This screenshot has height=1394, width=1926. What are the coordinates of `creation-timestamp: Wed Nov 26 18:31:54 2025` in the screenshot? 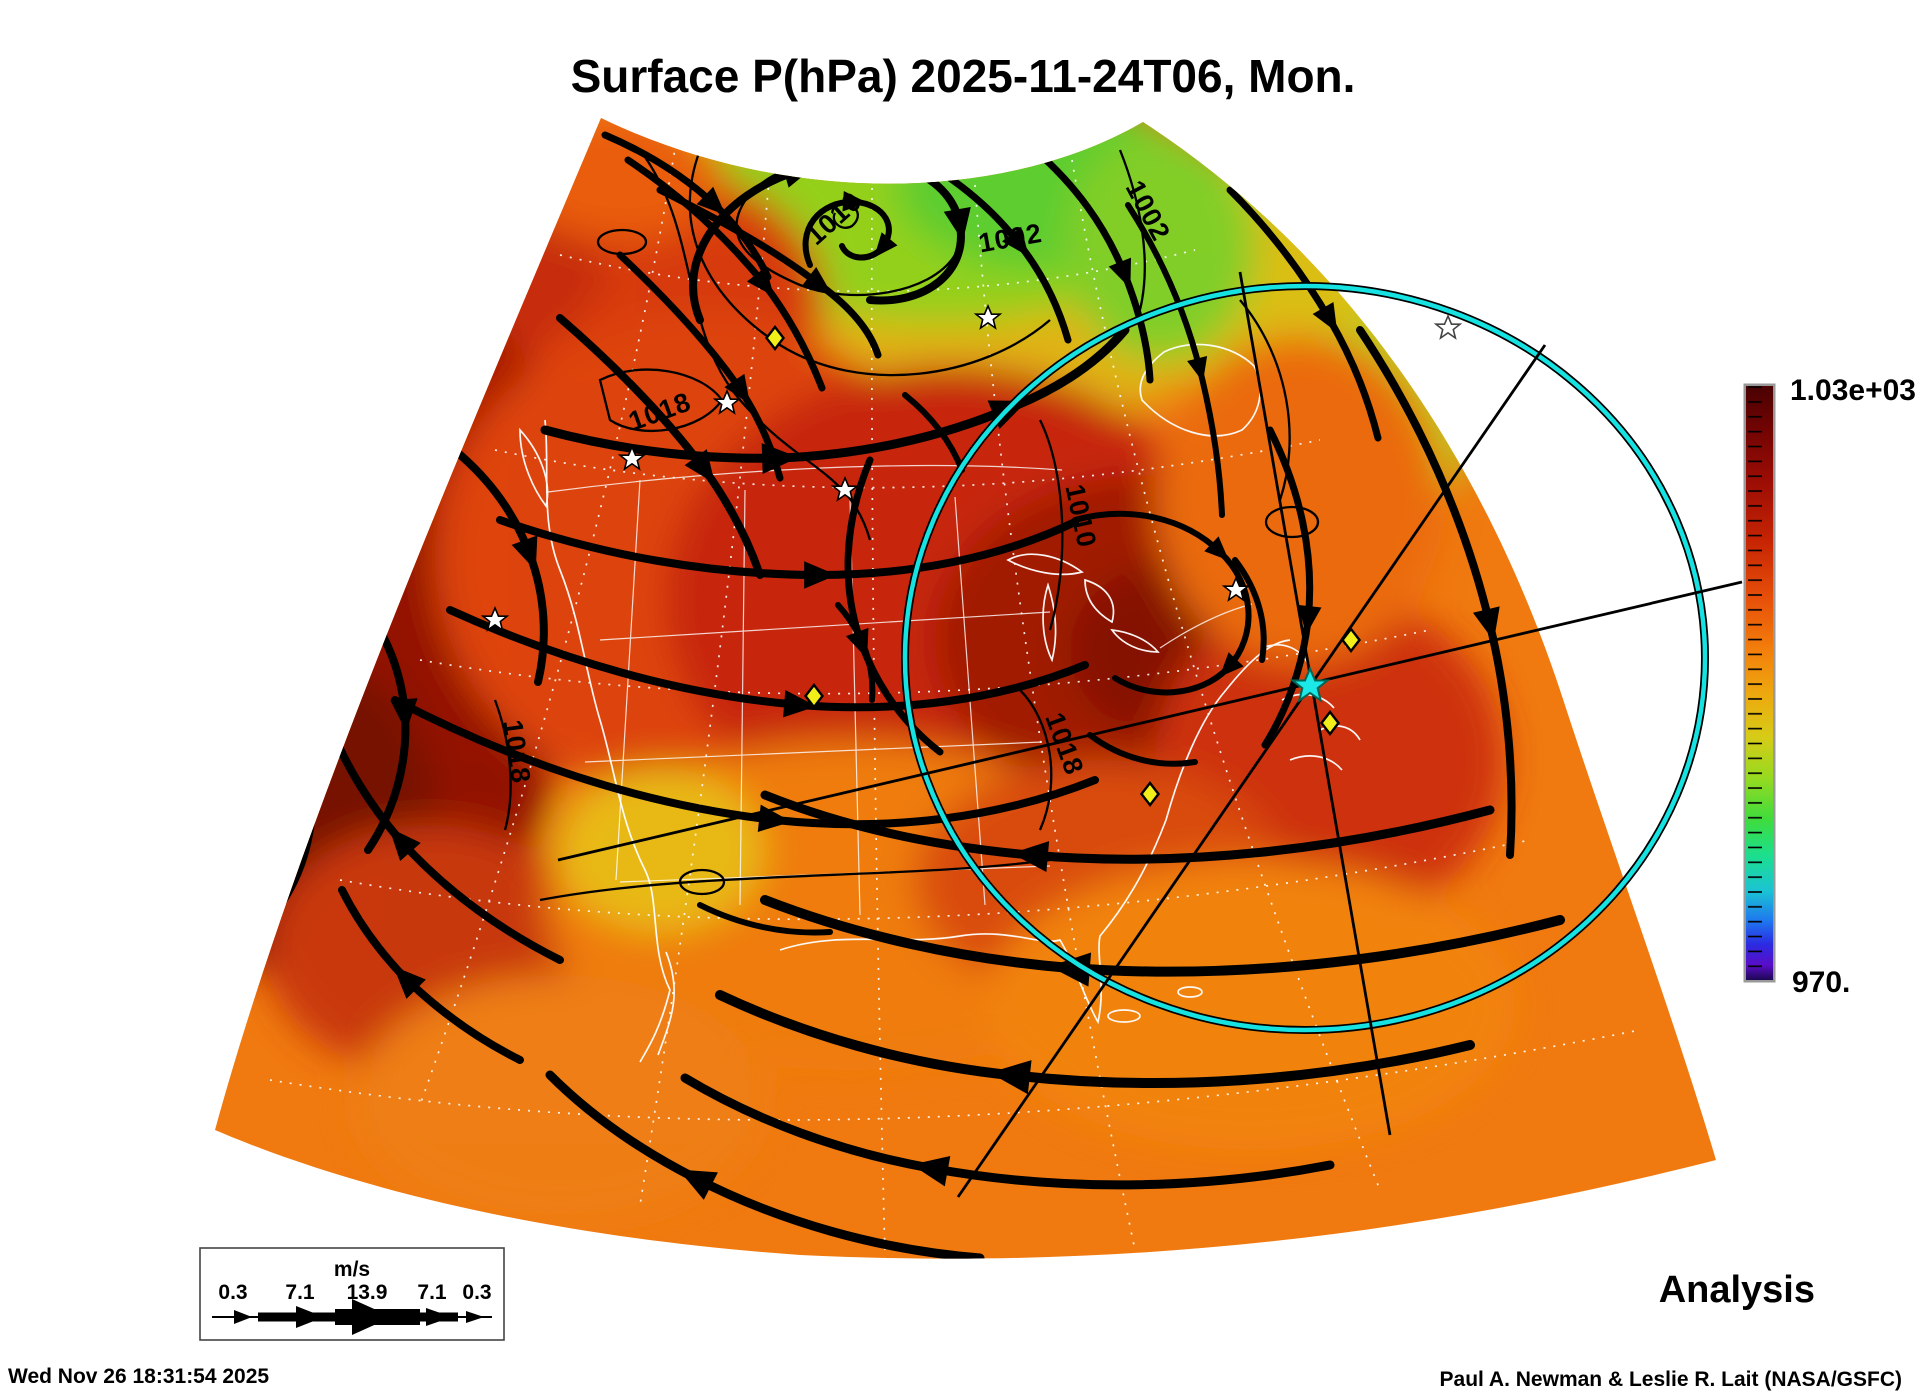 It's located at (138, 1376).